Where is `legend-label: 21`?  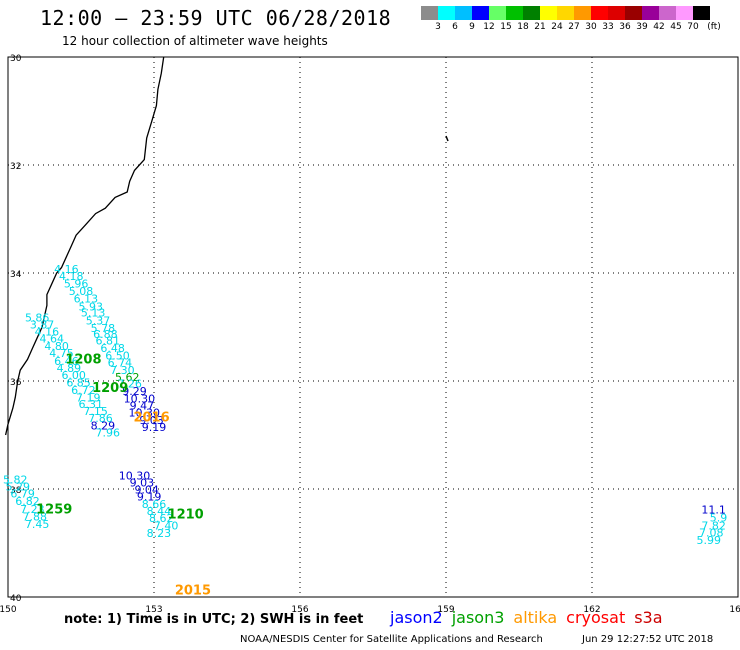 legend-label: 21 is located at coordinates (540, 27).